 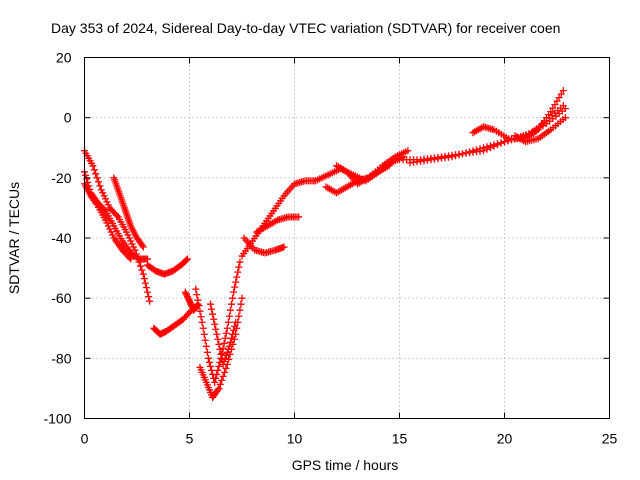 I want to click on y-tick-label: -20, so click(x=61, y=178).